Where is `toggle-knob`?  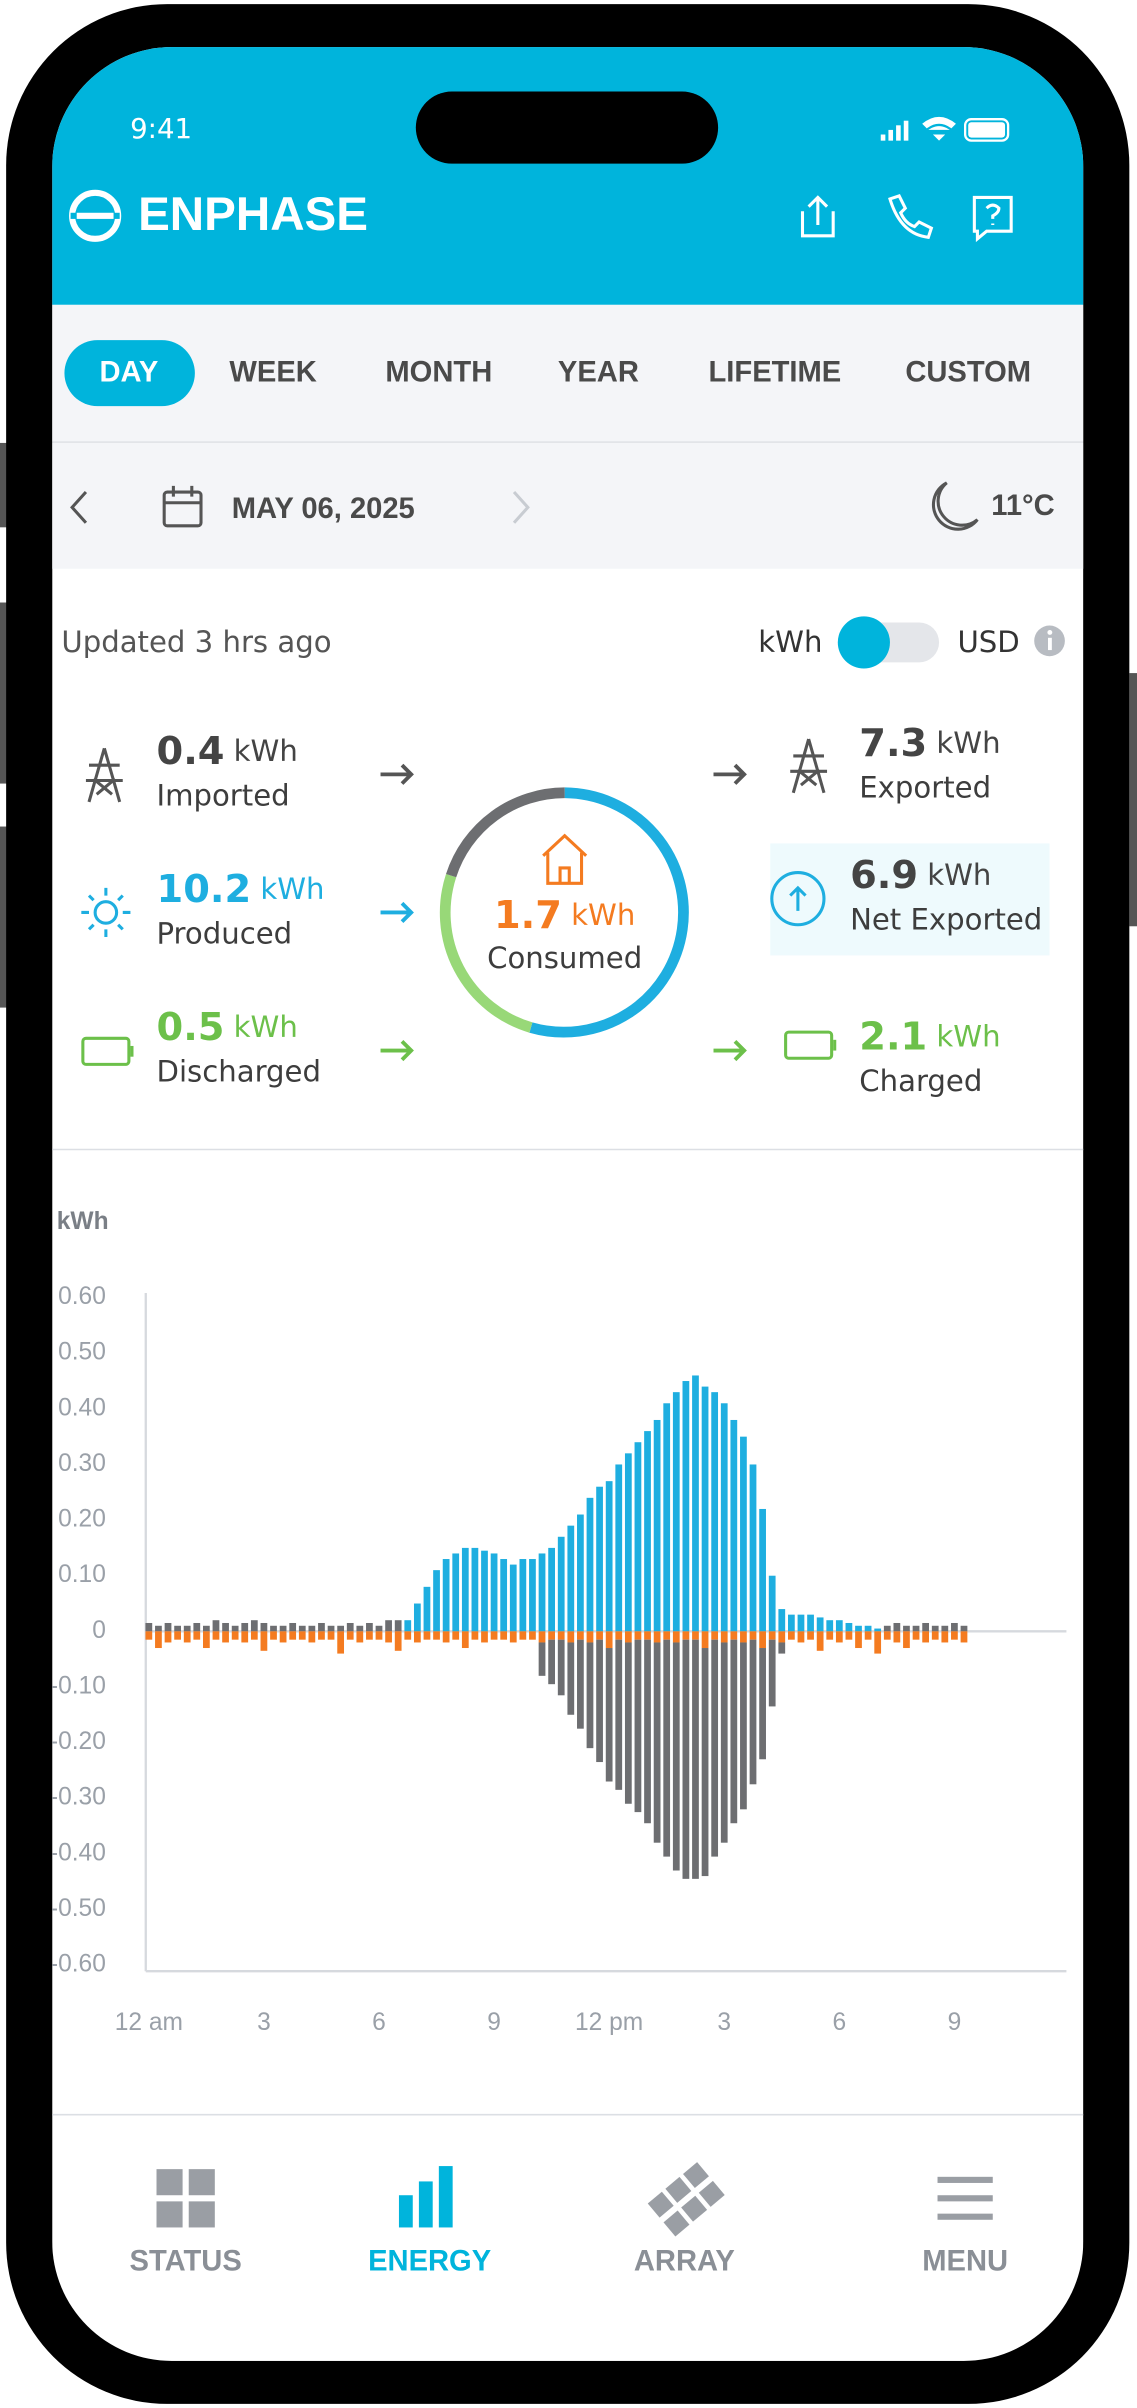 toggle-knob is located at coordinates (863, 642).